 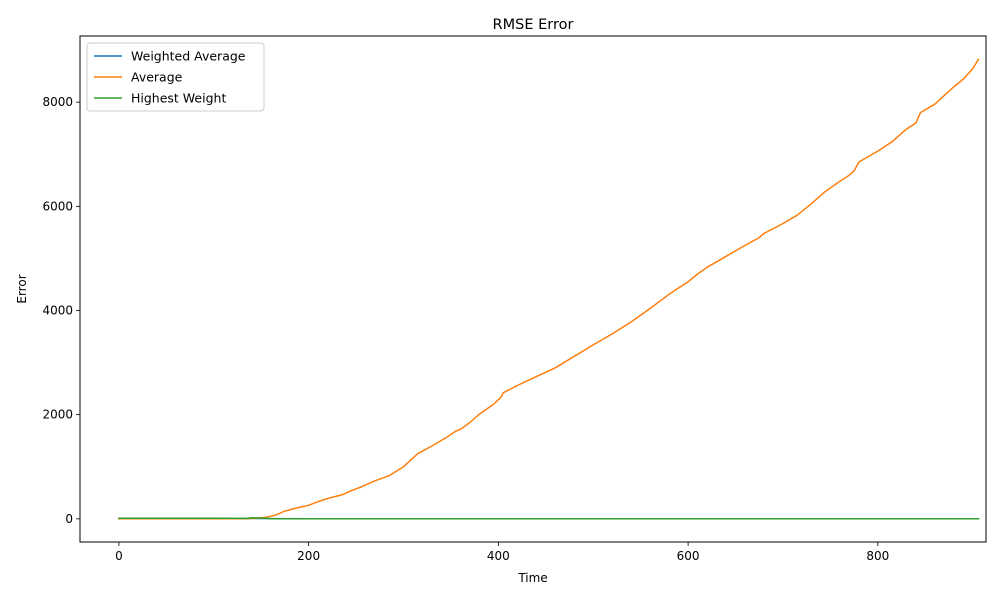 What do you see at coordinates (688, 556) in the screenshot?
I see `x-tick-label: 600` at bounding box center [688, 556].